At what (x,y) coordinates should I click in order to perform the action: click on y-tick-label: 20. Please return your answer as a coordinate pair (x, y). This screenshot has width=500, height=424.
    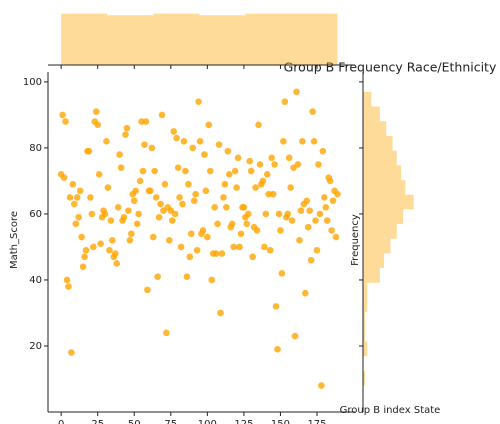
    Looking at the image, I should click on (35, 346).